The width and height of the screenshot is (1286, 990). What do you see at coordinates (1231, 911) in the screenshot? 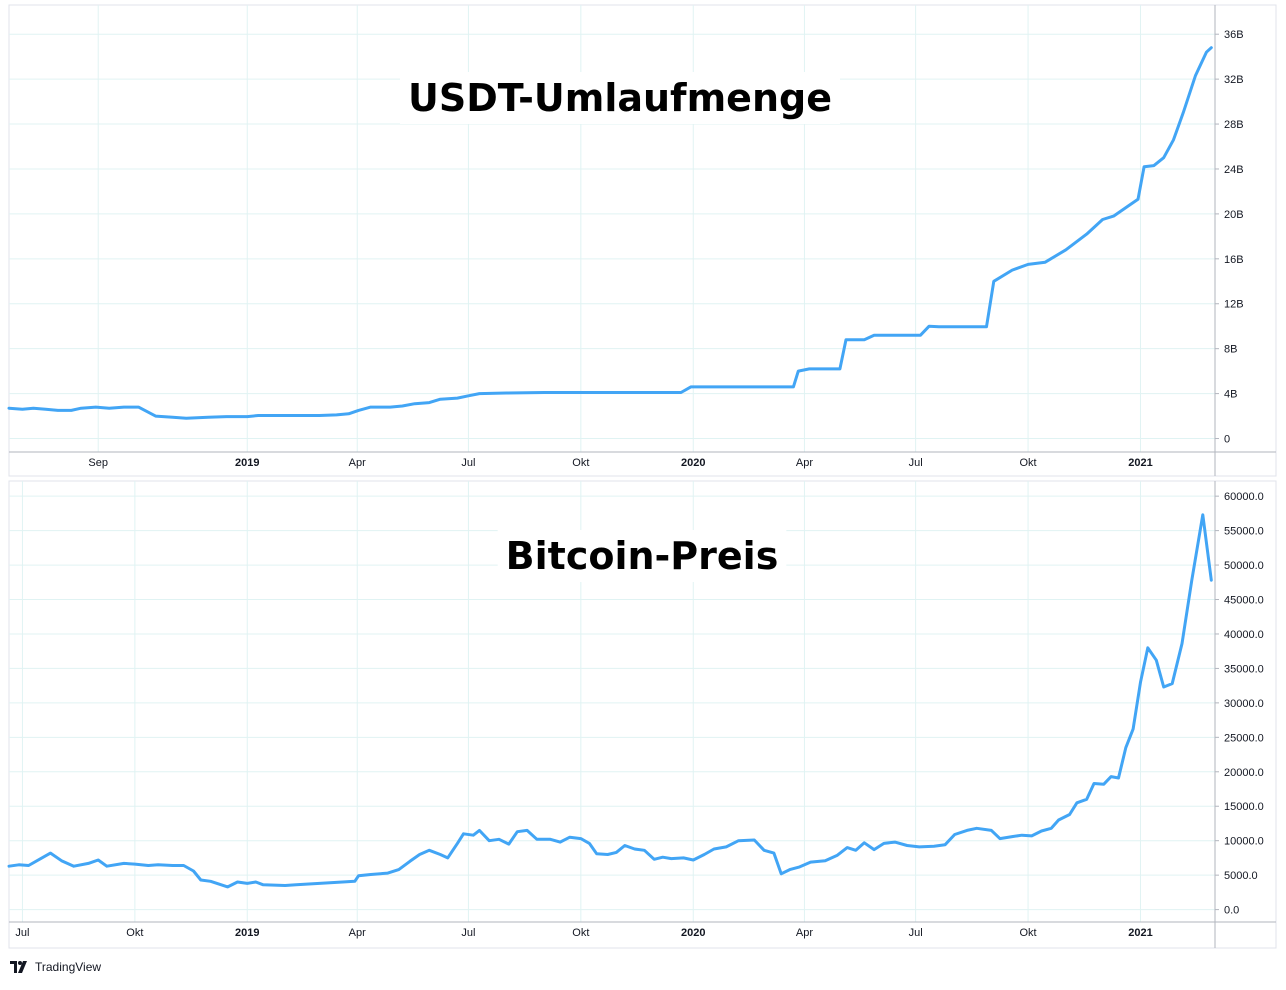
I see `y-tick-label: 0.0` at bounding box center [1231, 911].